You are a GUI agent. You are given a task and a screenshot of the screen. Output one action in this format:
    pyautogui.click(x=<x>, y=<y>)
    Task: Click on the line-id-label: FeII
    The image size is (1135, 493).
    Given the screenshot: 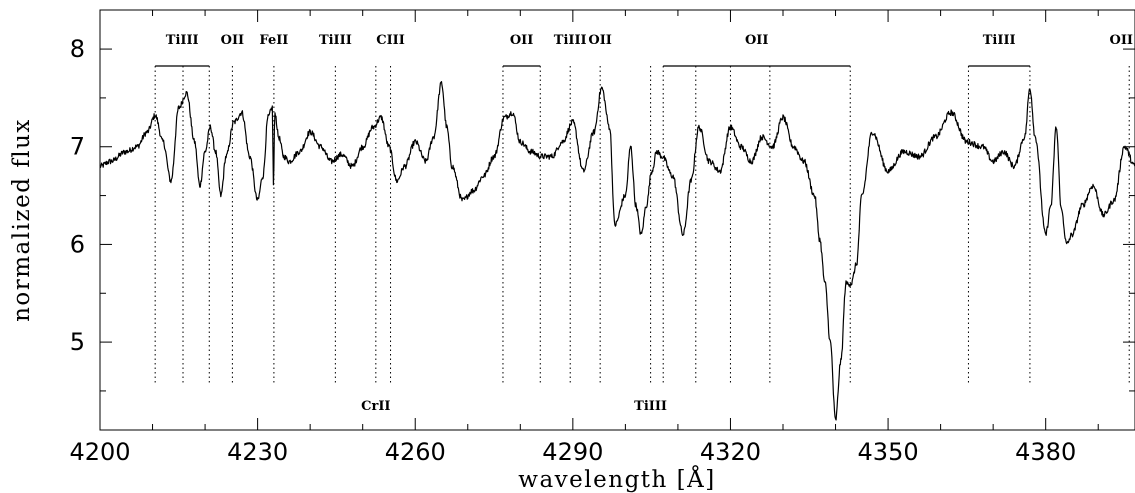 What is the action you would take?
    pyautogui.click(x=273, y=40)
    